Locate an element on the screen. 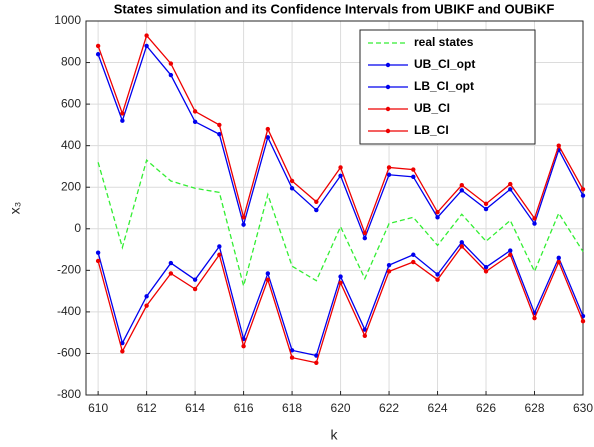 This screenshot has width=594, height=447. y-tick-label: -200 is located at coordinates (69, 270).